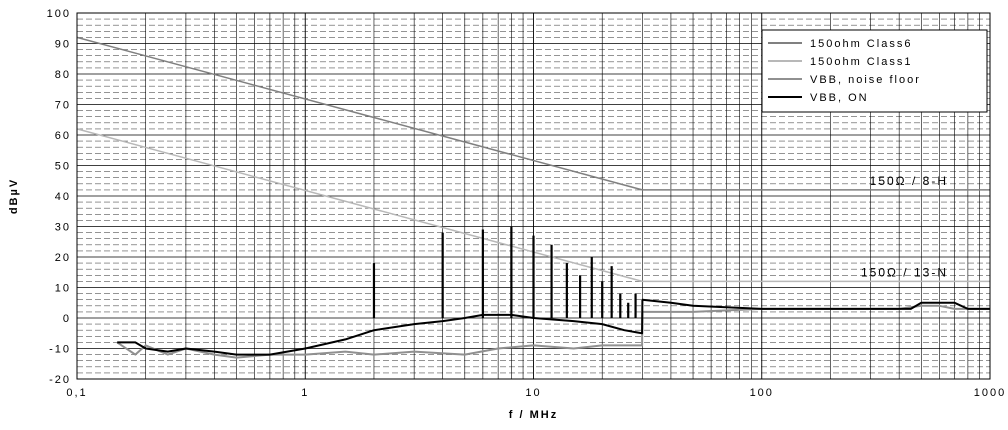 This screenshot has height=430, width=1008. What do you see at coordinates (63, 75) in the screenshot?
I see `y-tick-label: 80` at bounding box center [63, 75].